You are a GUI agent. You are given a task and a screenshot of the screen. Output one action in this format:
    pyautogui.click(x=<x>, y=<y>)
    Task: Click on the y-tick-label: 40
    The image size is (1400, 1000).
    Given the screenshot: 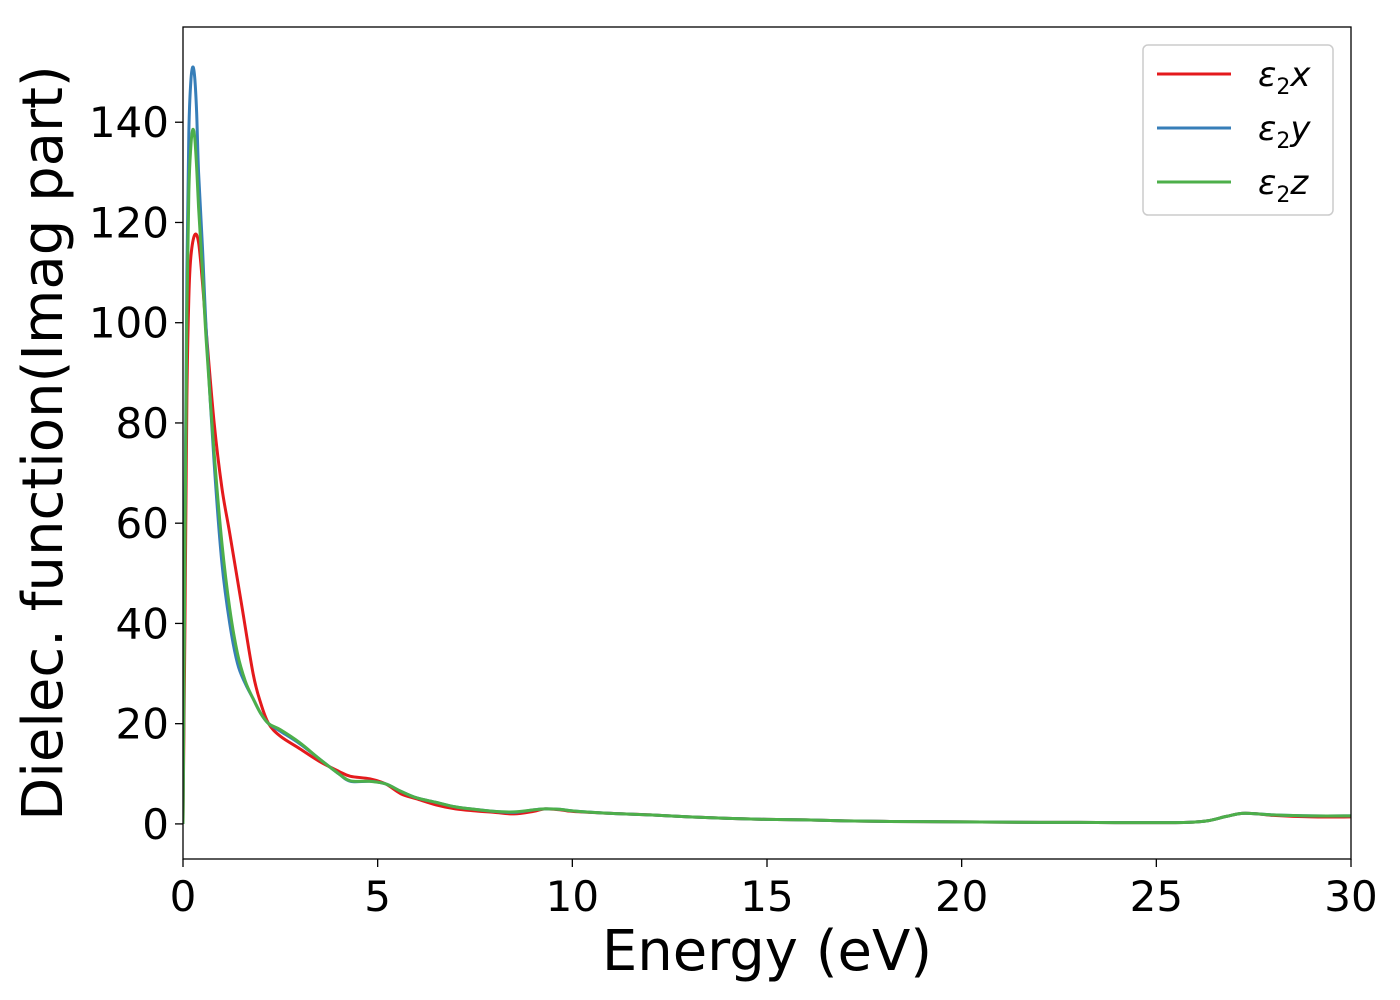 What is the action you would take?
    pyautogui.click(x=142, y=623)
    